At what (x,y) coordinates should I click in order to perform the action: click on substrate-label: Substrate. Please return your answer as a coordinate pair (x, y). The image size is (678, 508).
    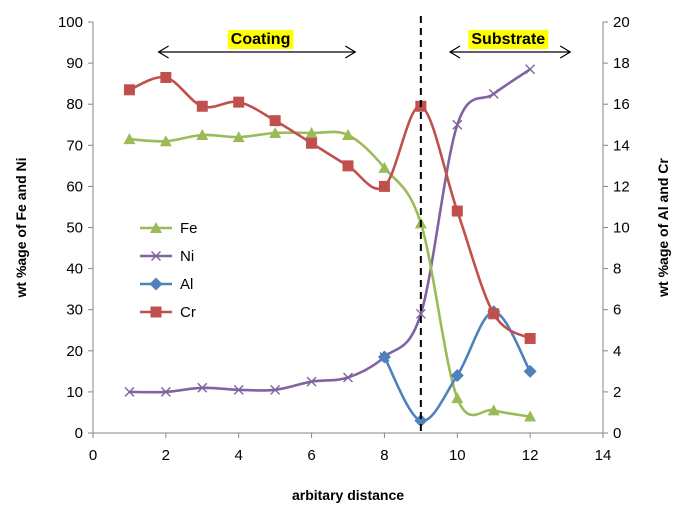
    Looking at the image, I should click on (508, 39).